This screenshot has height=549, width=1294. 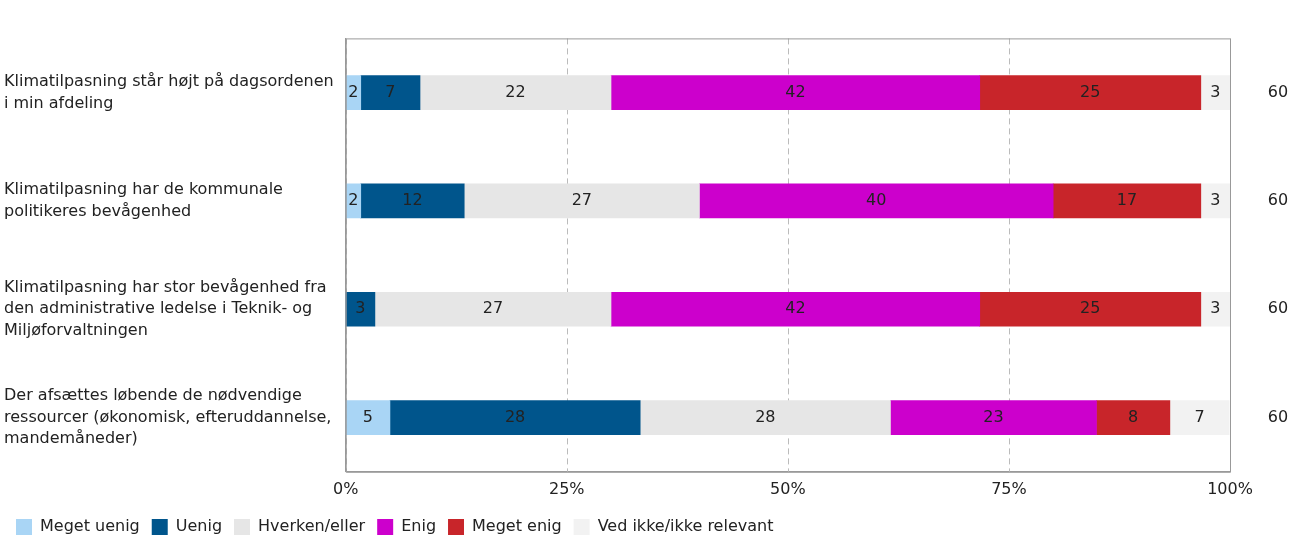 I want to click on x-tick-label: 100%, so click(x=1230, y=488).